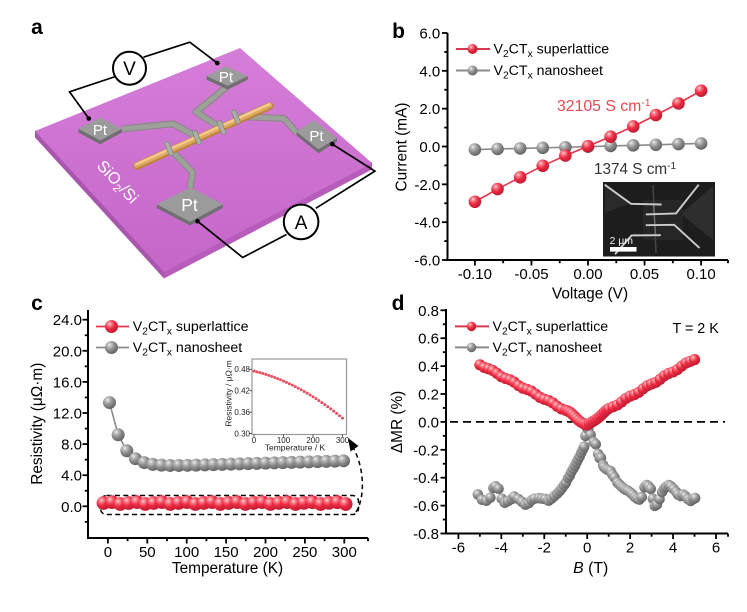 The image size is (747, 612). I want to click on svg-text: T = 2 K, so click(696, 329).